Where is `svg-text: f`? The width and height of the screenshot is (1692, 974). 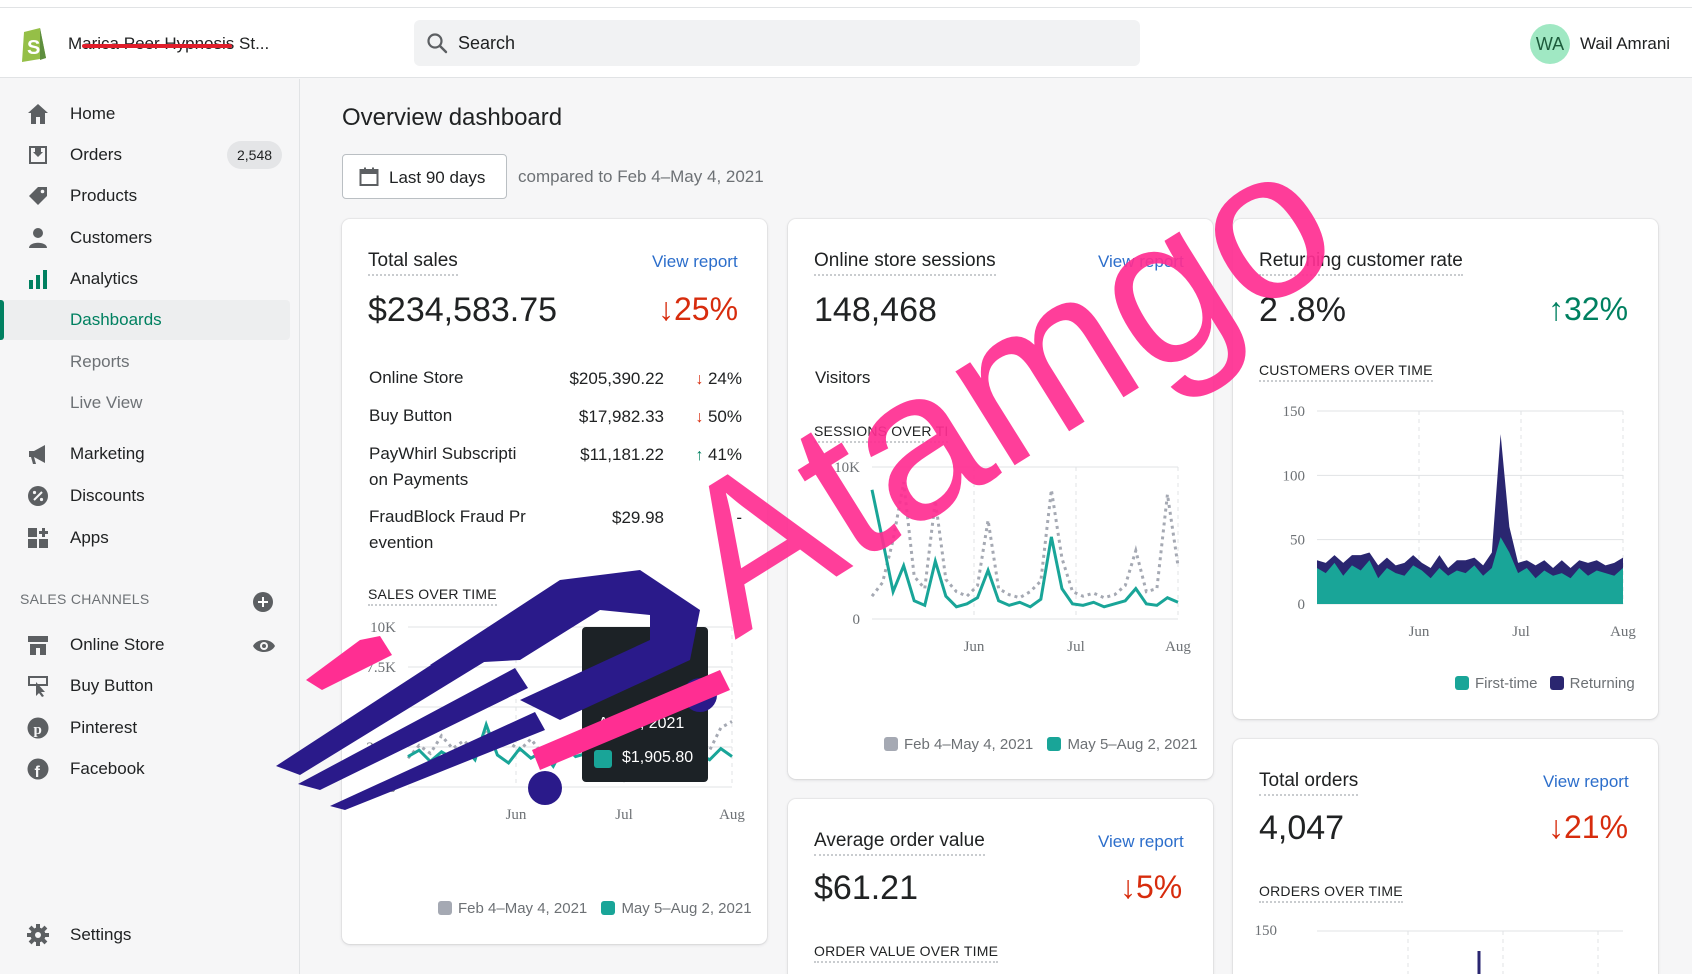
svg-text: f is located at coordinates (38, 772).